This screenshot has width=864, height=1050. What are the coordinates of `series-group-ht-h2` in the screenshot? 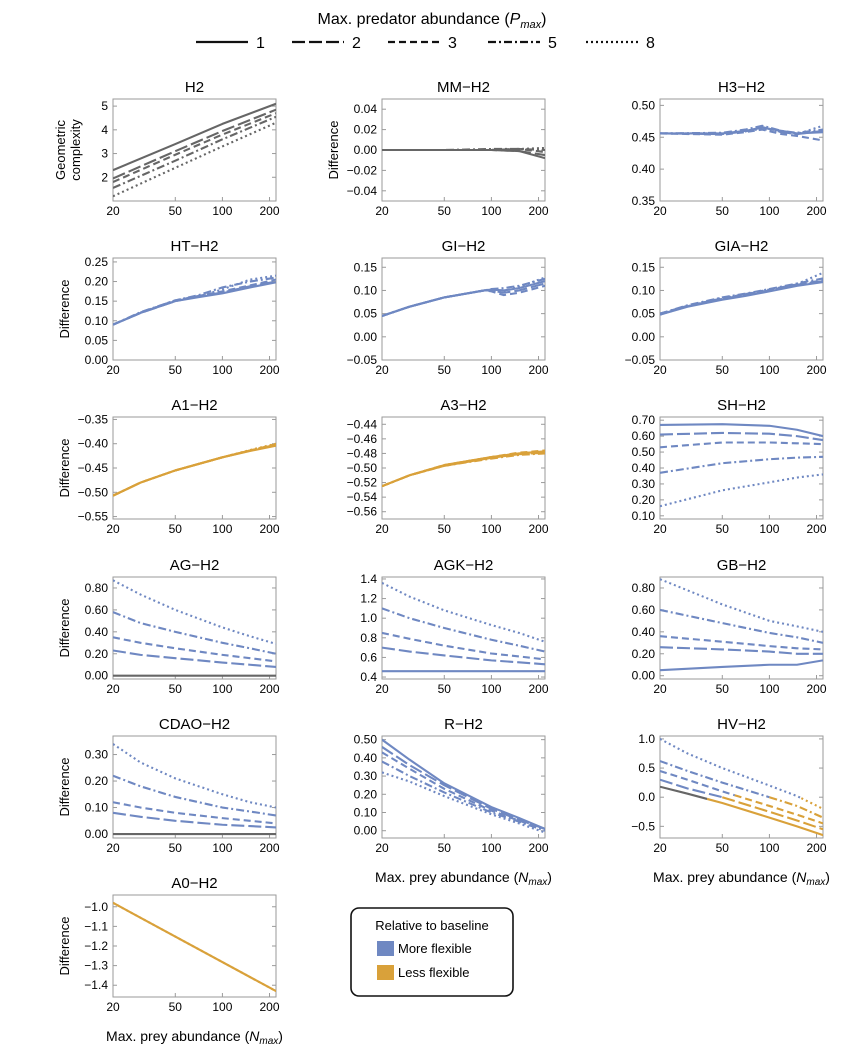 It's located at (194, 300).